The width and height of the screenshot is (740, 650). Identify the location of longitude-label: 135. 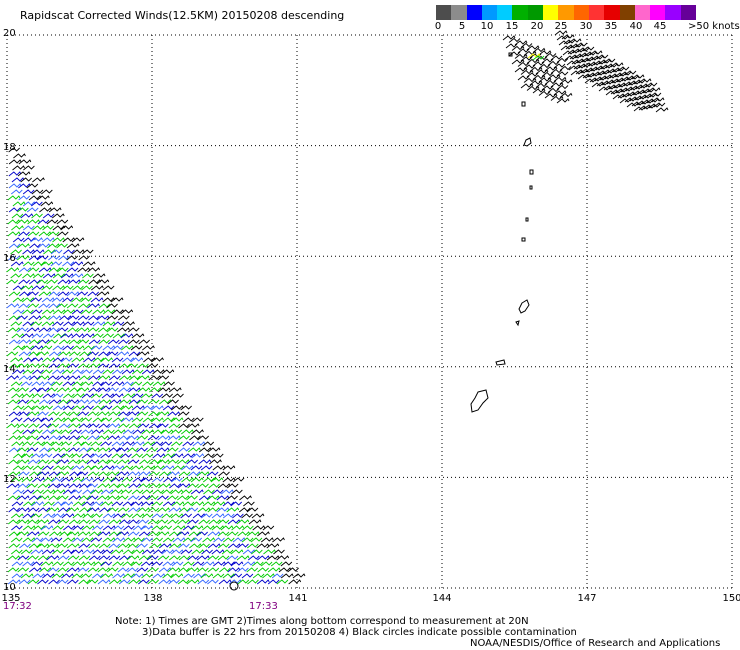
(11, 598).